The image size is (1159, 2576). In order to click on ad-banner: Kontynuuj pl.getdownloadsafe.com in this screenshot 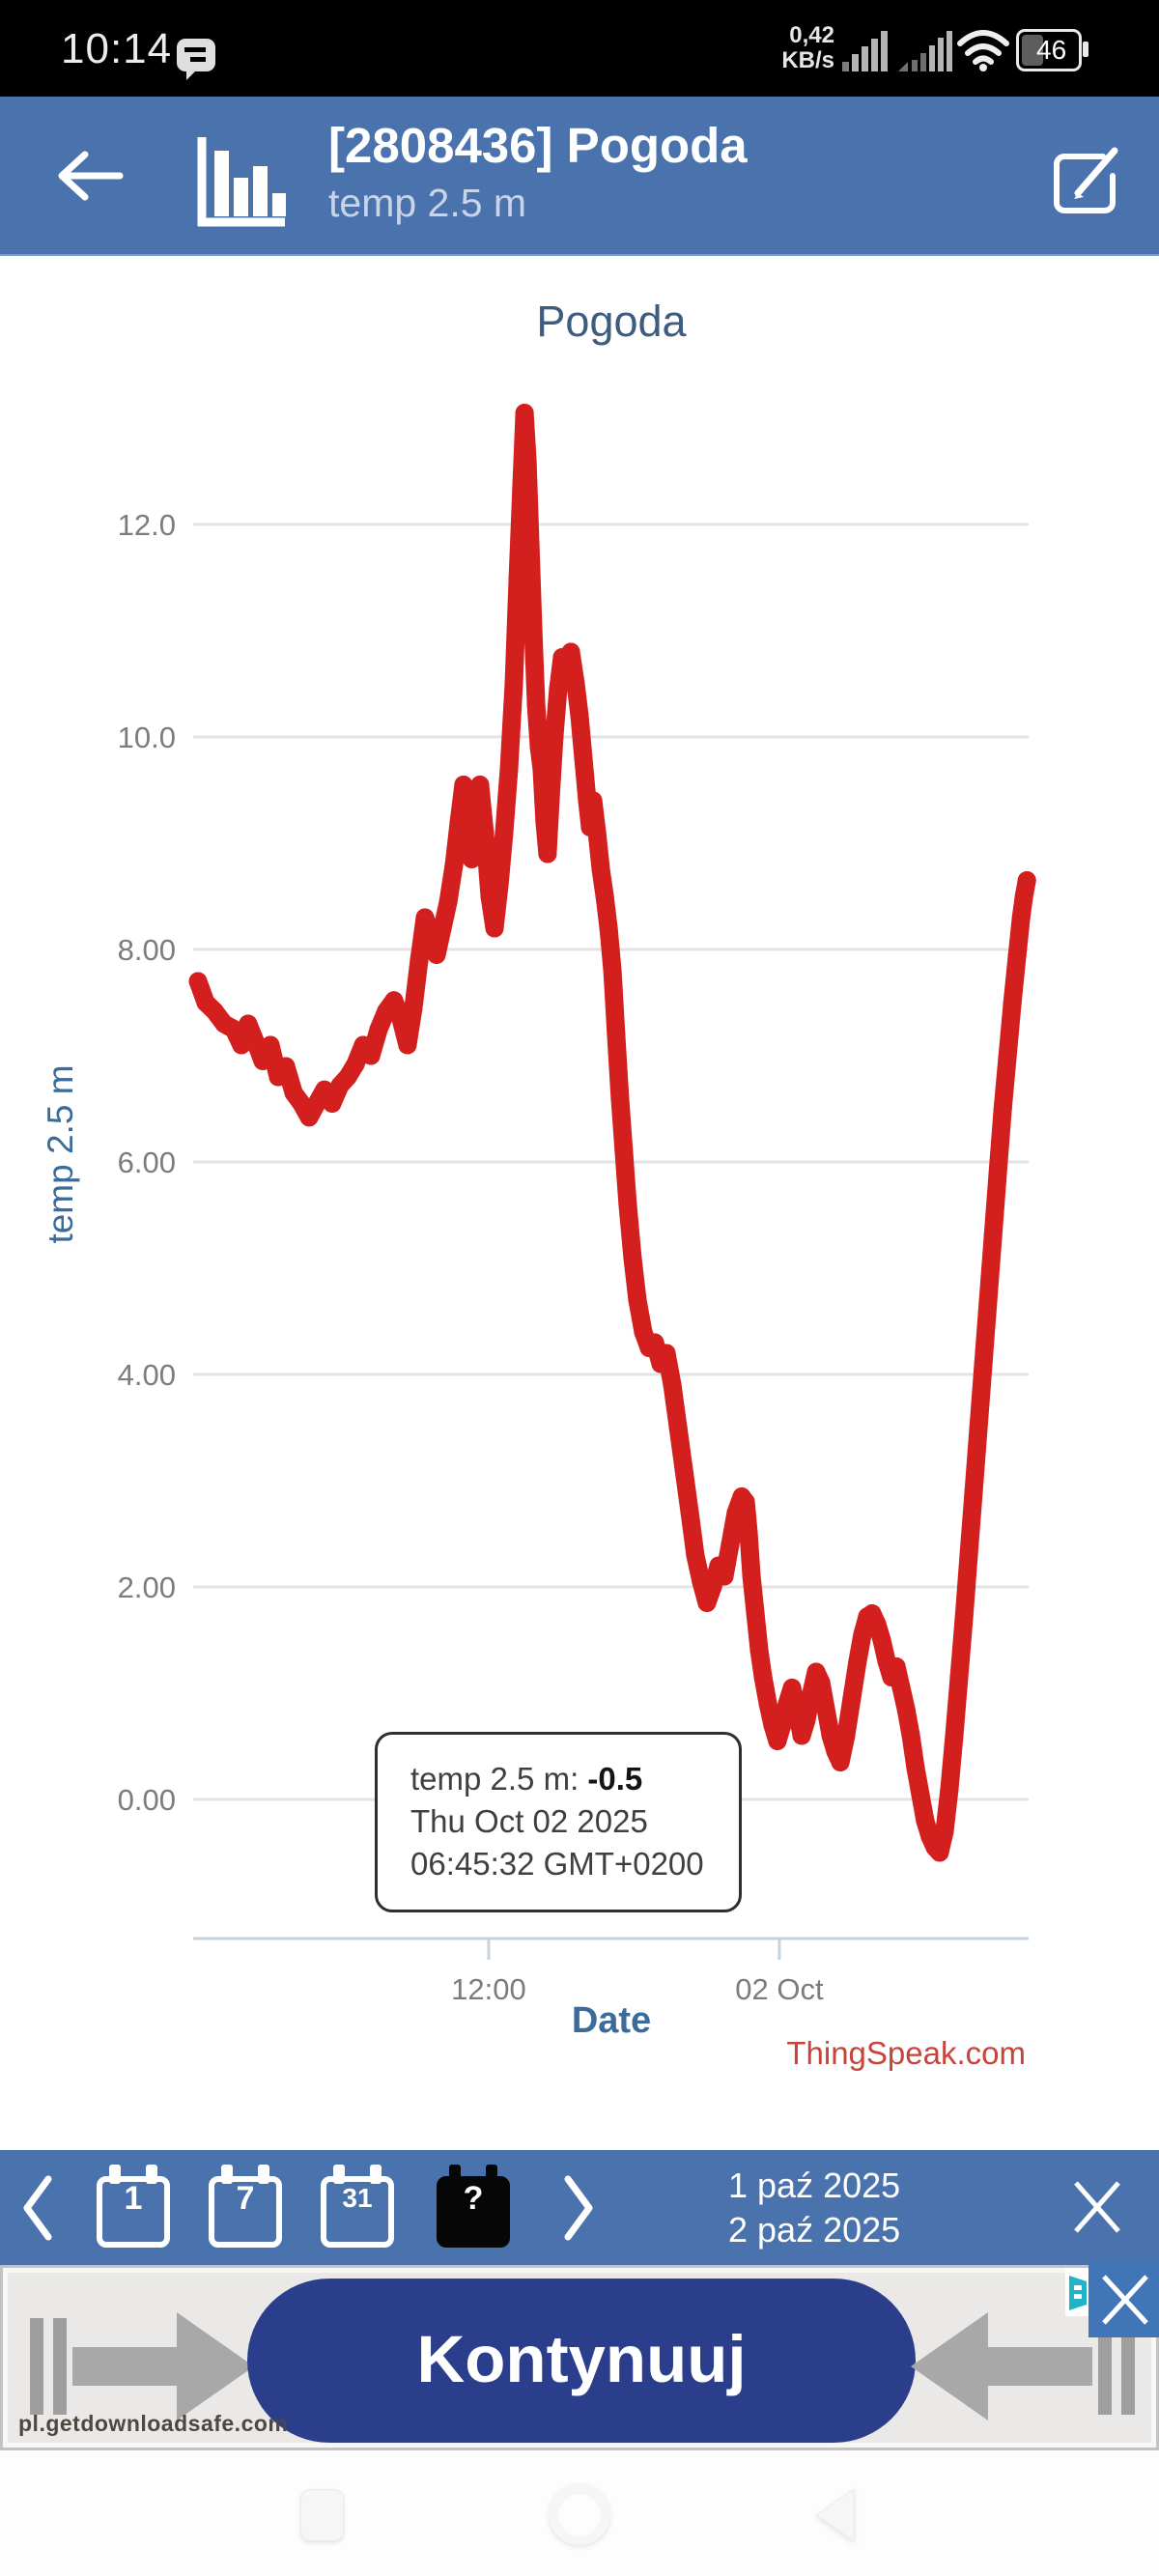, I will do `click(579, 2356)`.